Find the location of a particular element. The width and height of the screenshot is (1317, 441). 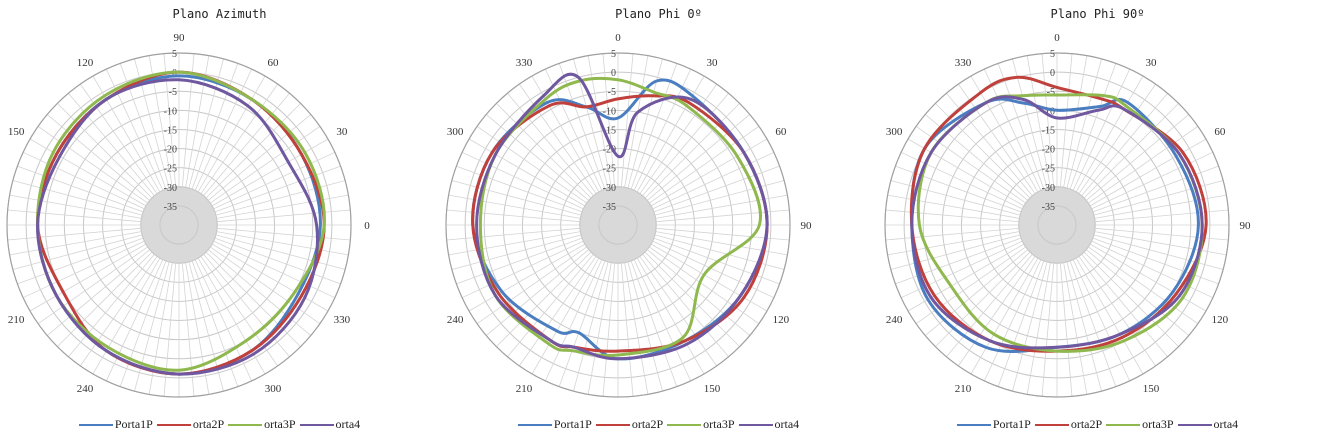

legend-label: orta2P is located at coordinates (1086, 424).